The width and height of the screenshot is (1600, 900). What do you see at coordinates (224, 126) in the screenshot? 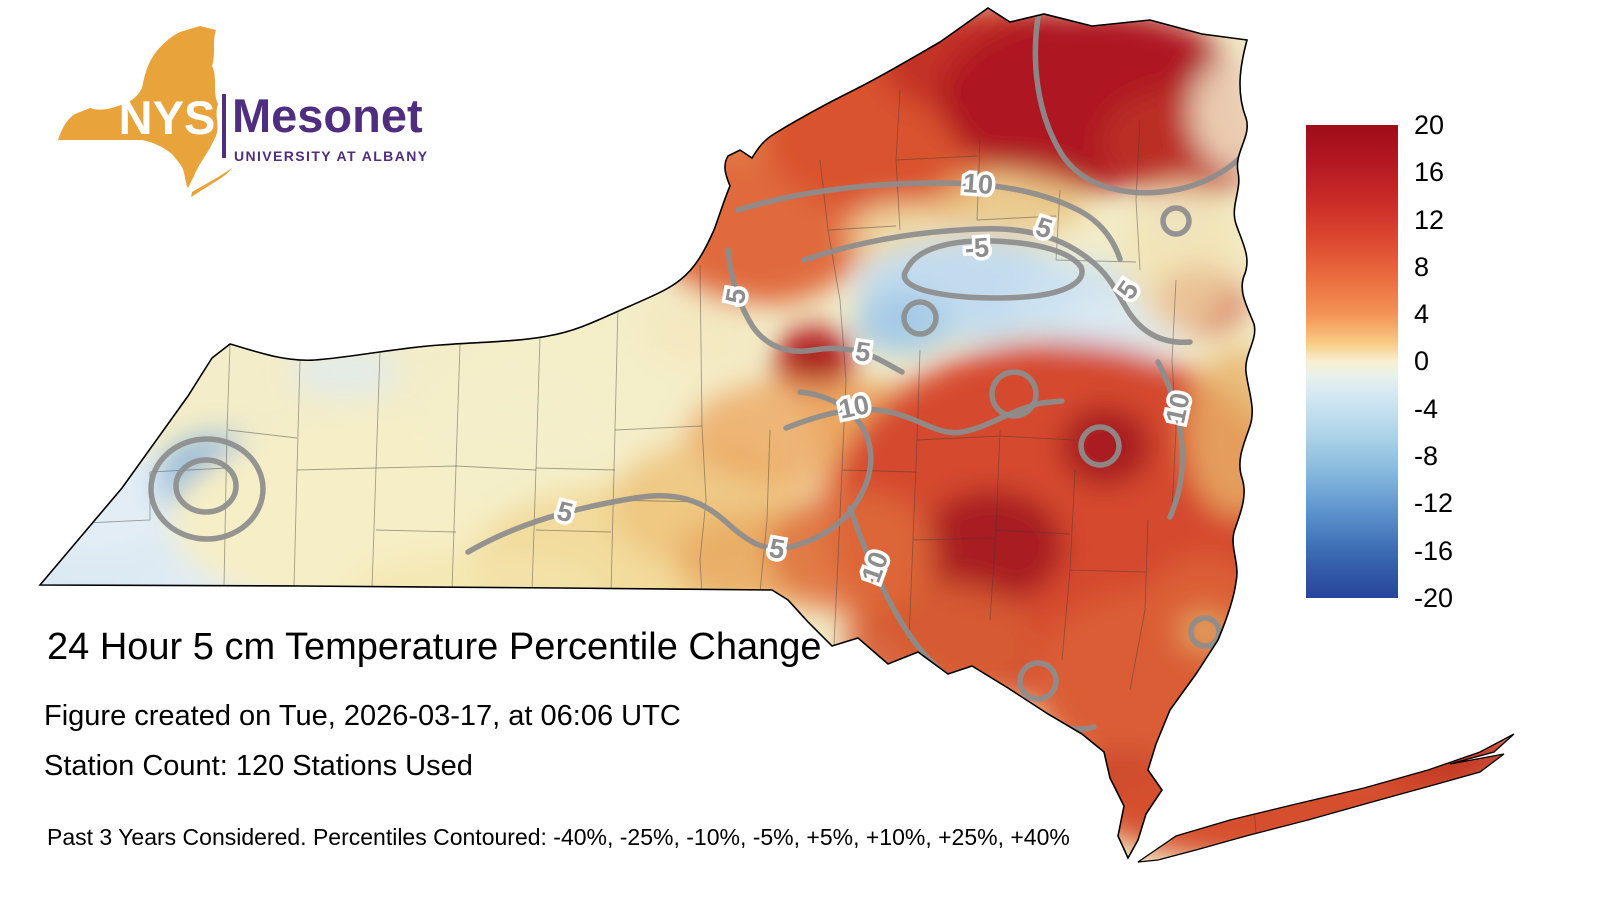
I see `logo-divider` at bounding box center [224, 126].